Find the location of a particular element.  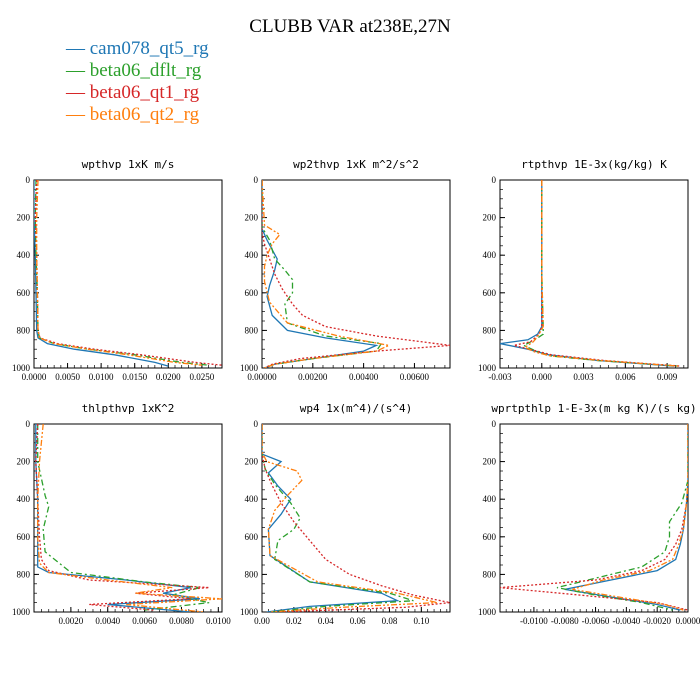

legend-label: beta06_qt2_rg is located at coordinates (144, 114).